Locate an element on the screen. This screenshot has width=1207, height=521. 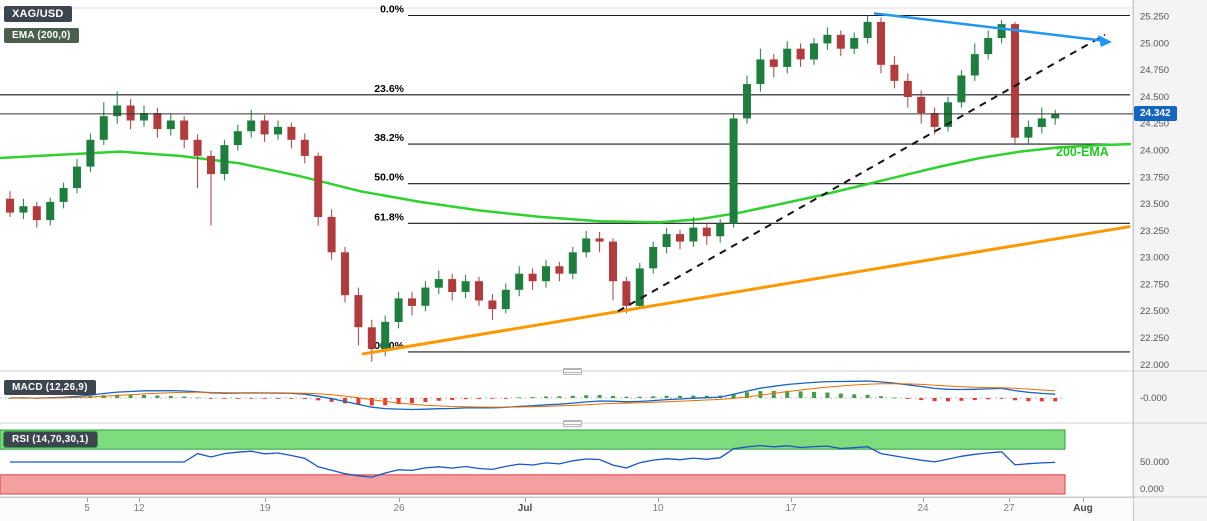
x-axis-label: 27 is located at coordinates (1009, 508).